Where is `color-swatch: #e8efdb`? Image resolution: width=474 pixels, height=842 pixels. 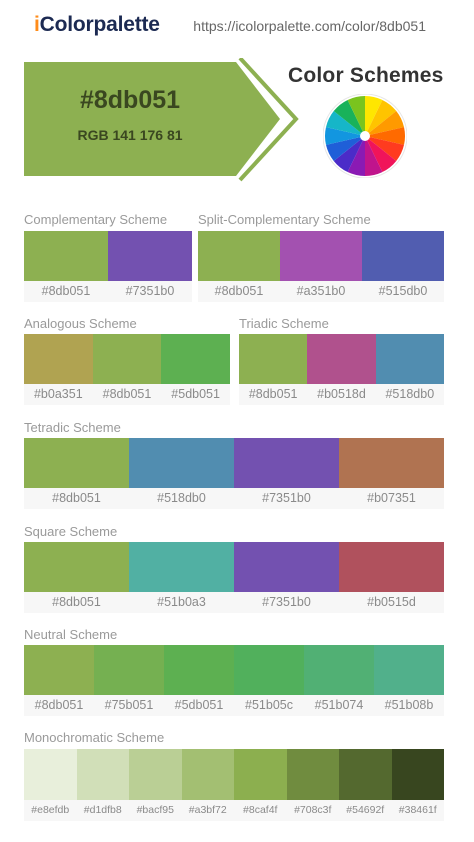
color-swatch: #e8efdb is located at coordinates (50, 785).